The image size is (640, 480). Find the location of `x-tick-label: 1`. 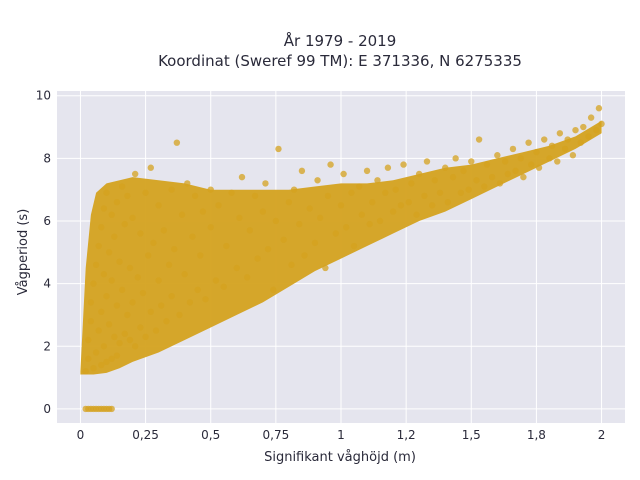

x-tick-label: 1 is located at coordinates (341, 435).